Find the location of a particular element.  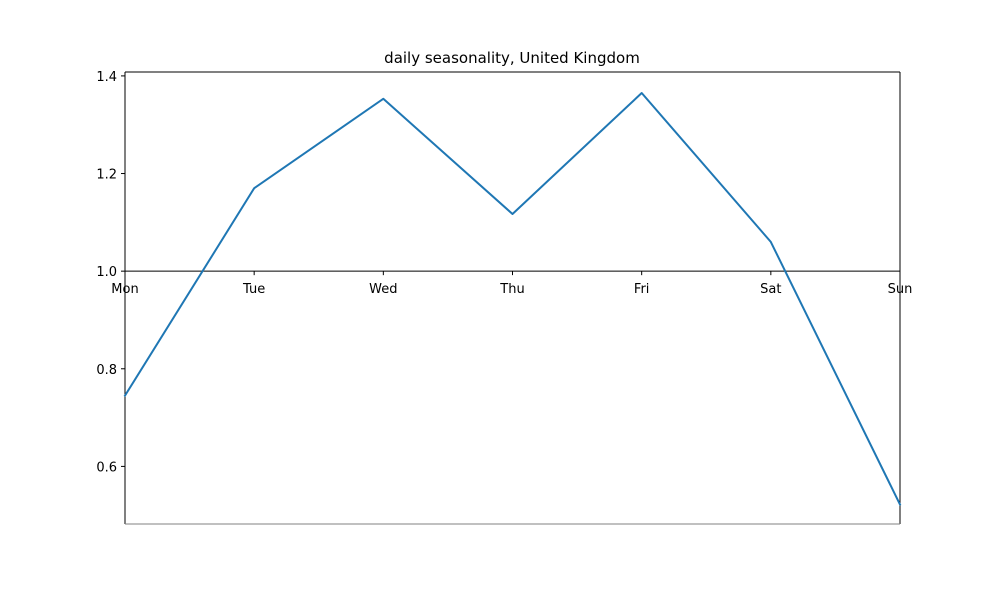

y-tick-label: 0.8 is located at coordinates (106, 370).